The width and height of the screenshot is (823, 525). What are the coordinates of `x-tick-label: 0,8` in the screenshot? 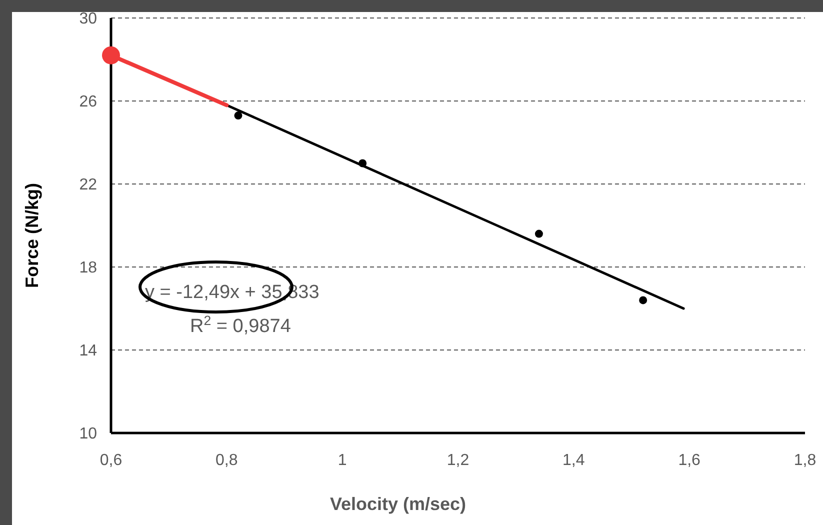 It's located at (227, 460).